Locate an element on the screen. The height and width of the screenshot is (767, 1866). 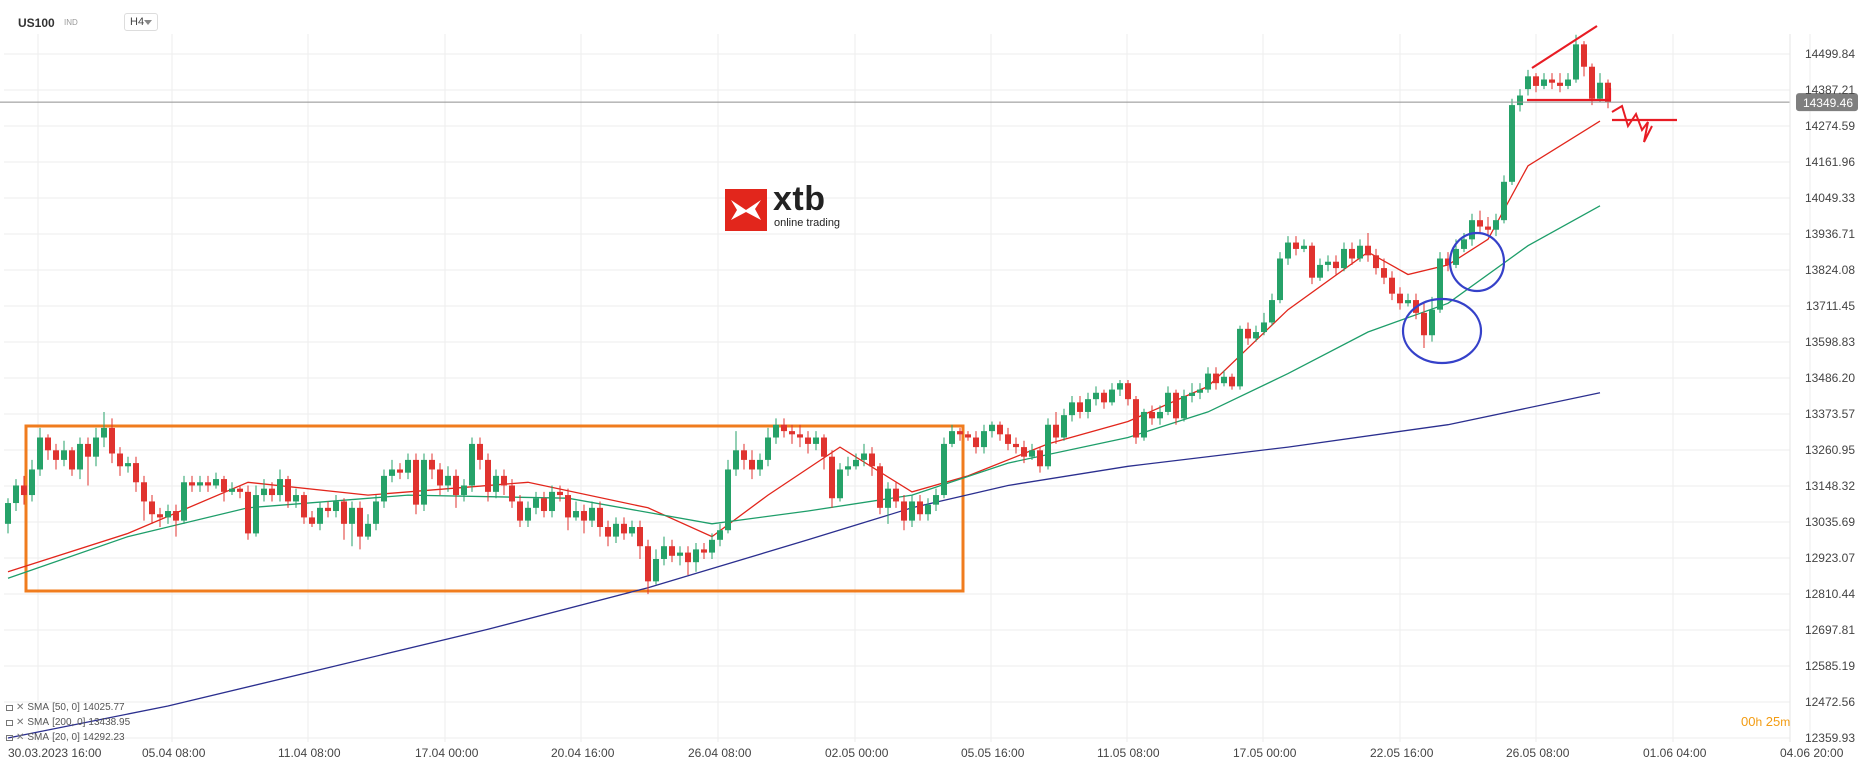
y-tick-label: 13373.57 is located at coordinates (1830, 414).